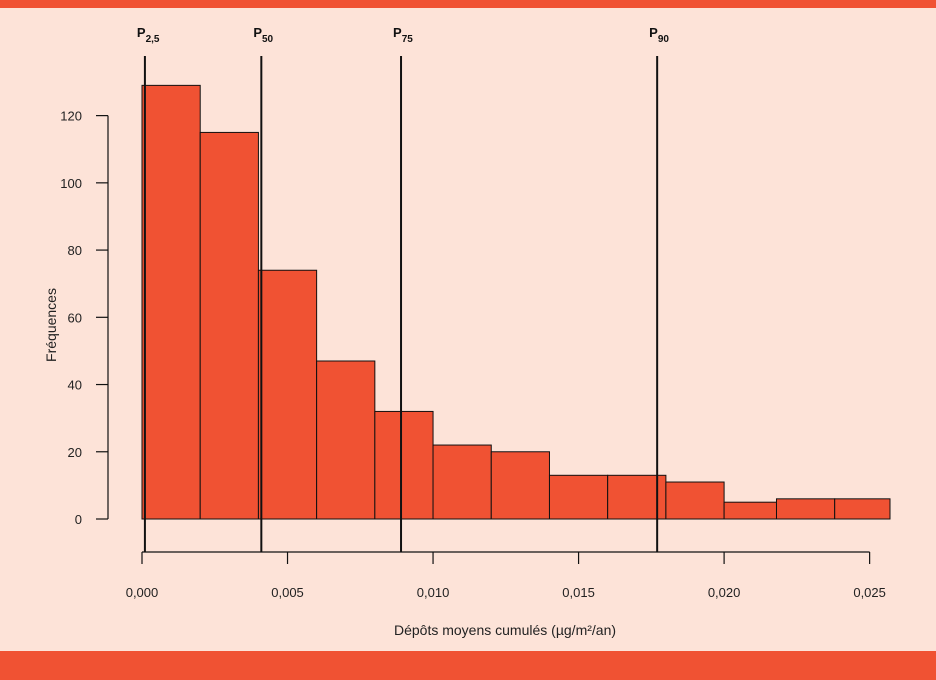 The width and height of the screenshot is (936, 680). What do you see at coordinates (287, 592) in the screenshot?
I see `x-tick-label: 0,005` at bounding box center [287, 592].